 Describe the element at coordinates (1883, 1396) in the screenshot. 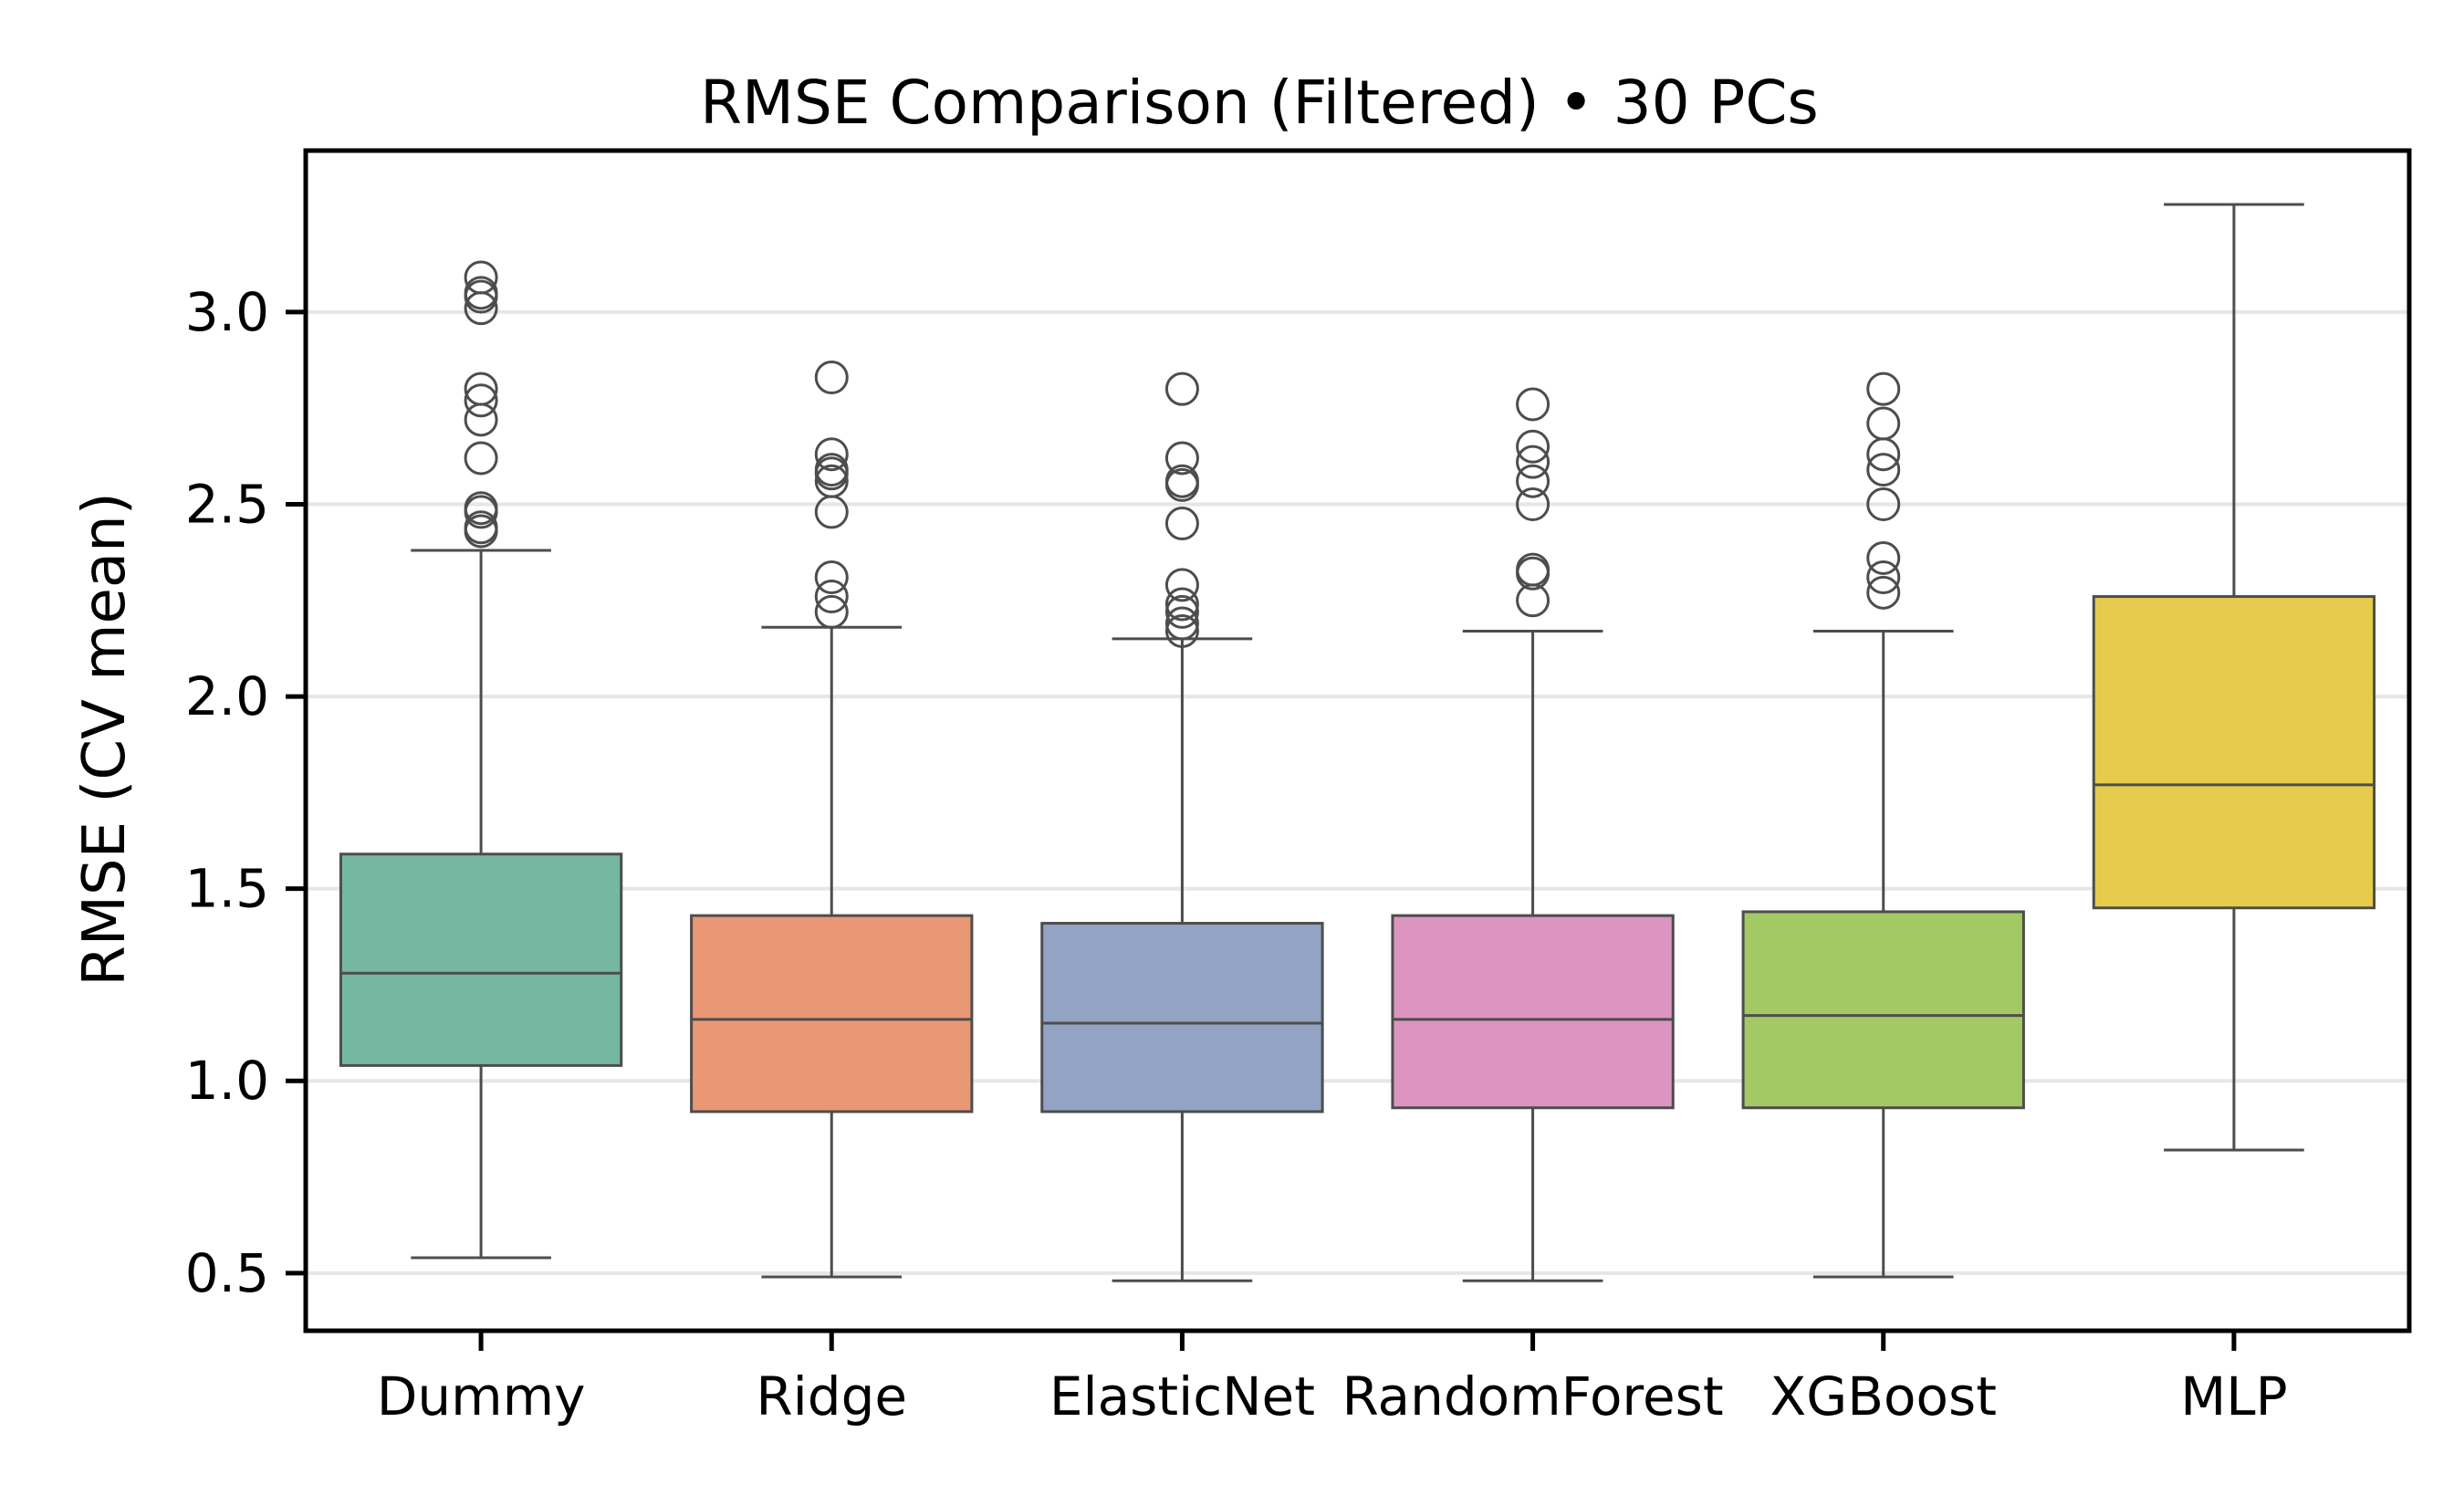

I see `x-tick-label: XGBoost` at that location.